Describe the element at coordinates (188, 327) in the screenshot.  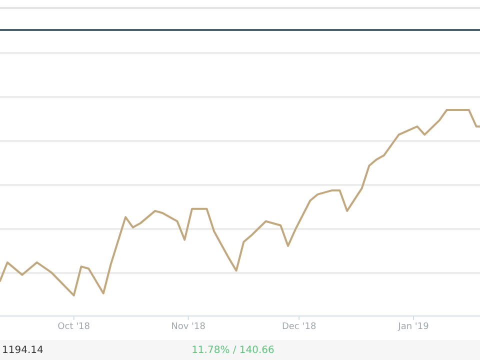
I see `x-tick-label: Nov '18` at that location.